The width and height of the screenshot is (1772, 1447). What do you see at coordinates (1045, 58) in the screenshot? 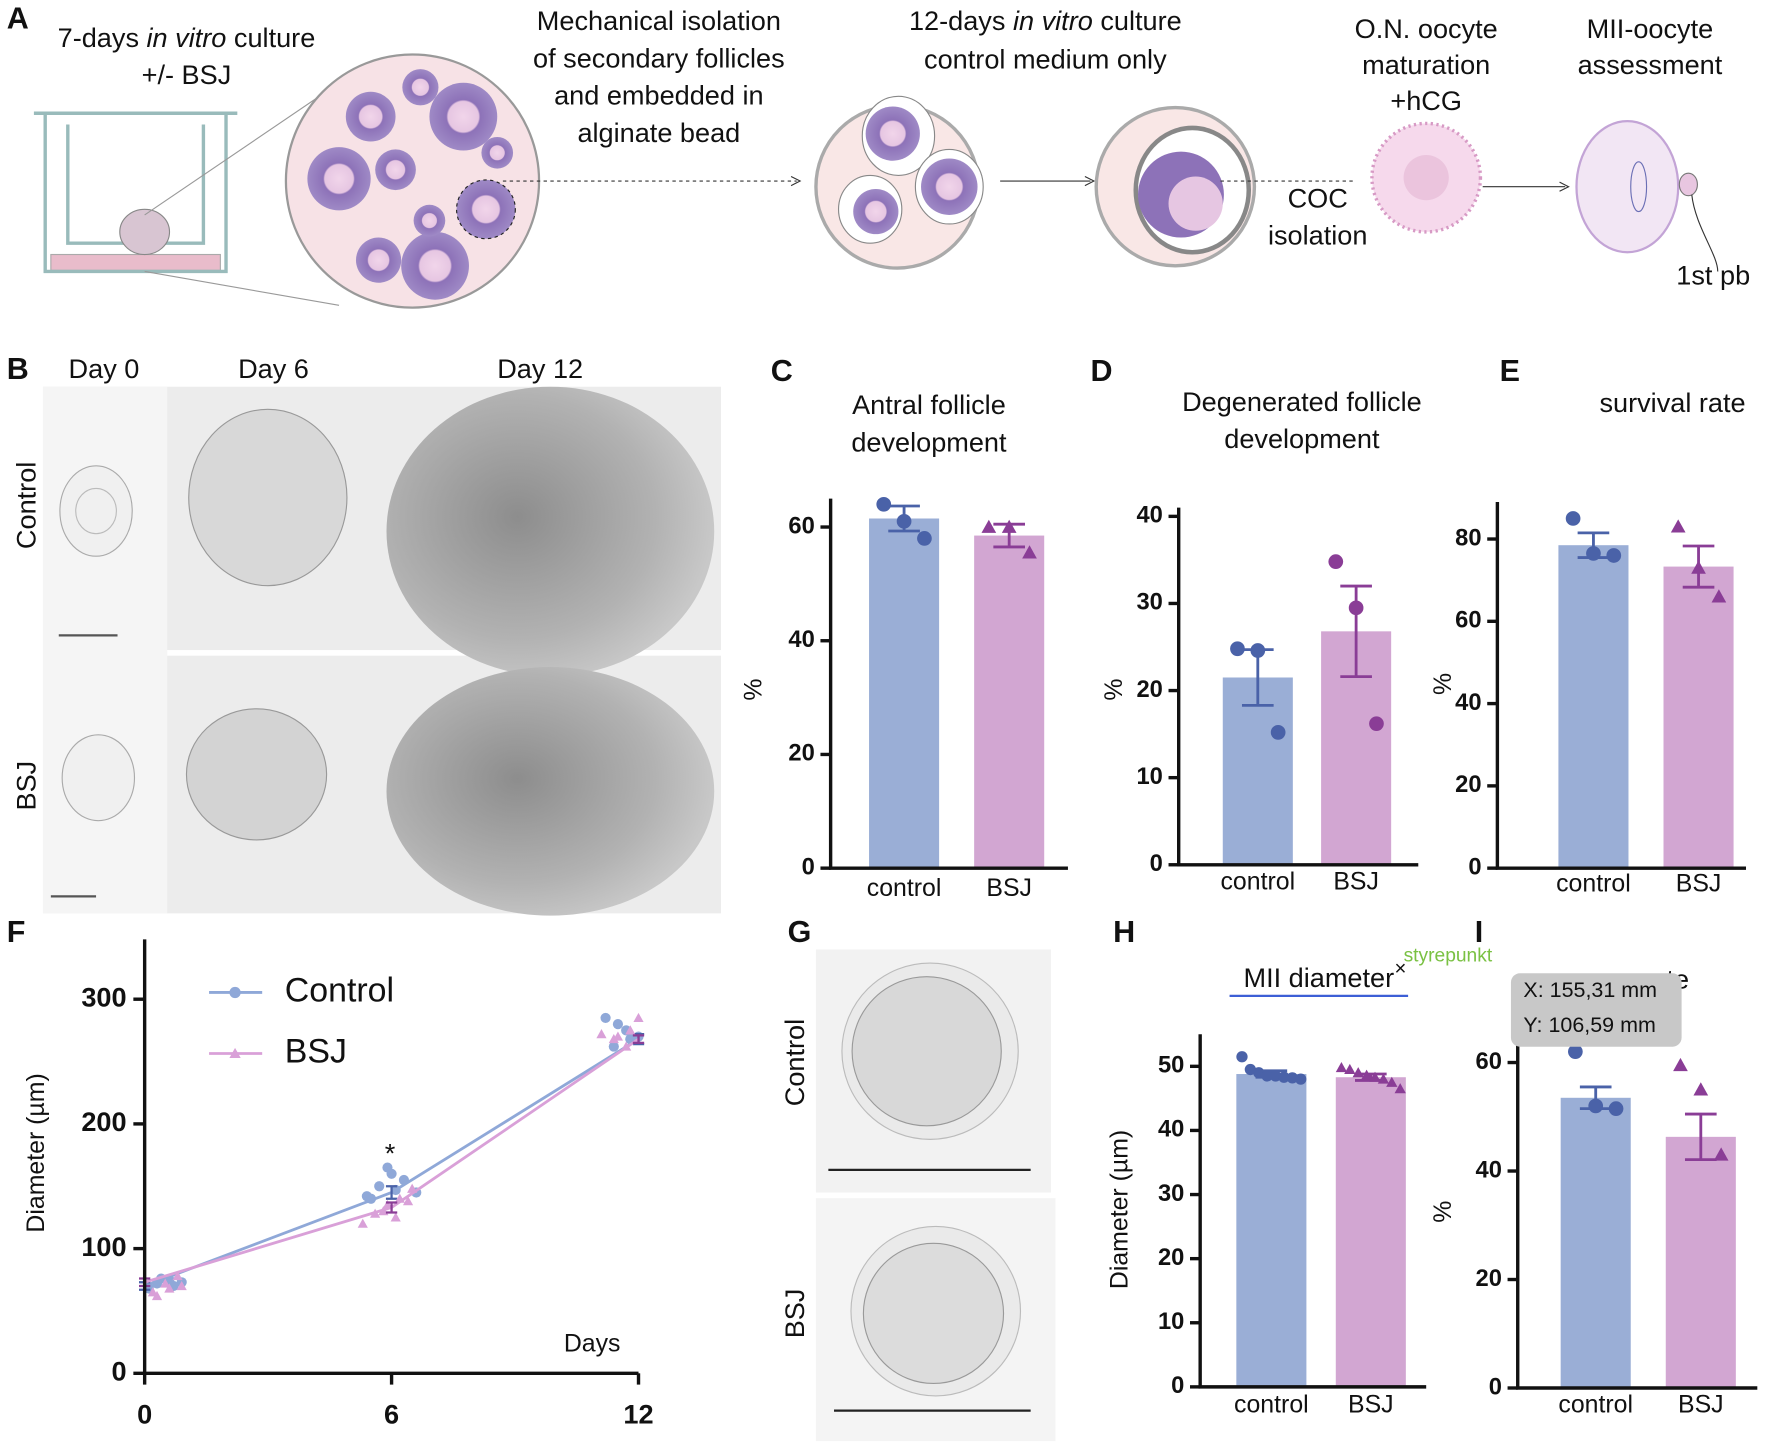
I see `caption: control medium only` at bounding box center [1045, 58].